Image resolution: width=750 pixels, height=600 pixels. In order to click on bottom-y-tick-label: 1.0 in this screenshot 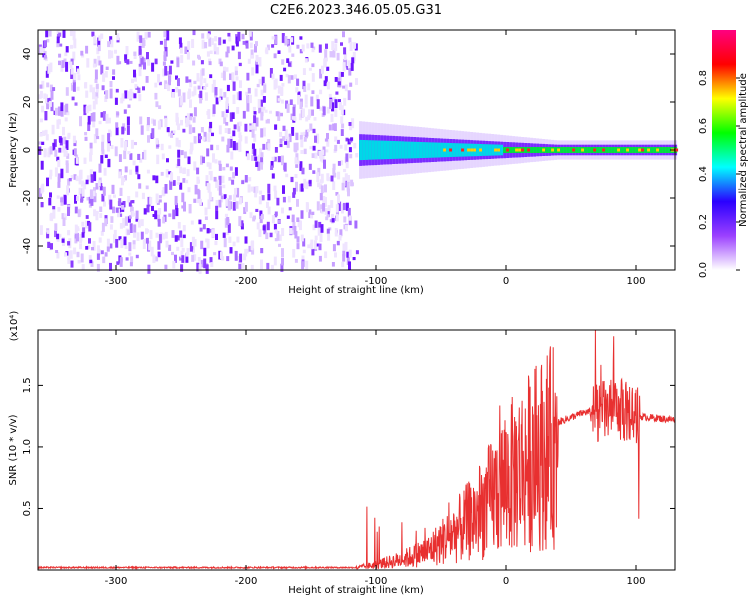, I will do `click(27, 447)`.